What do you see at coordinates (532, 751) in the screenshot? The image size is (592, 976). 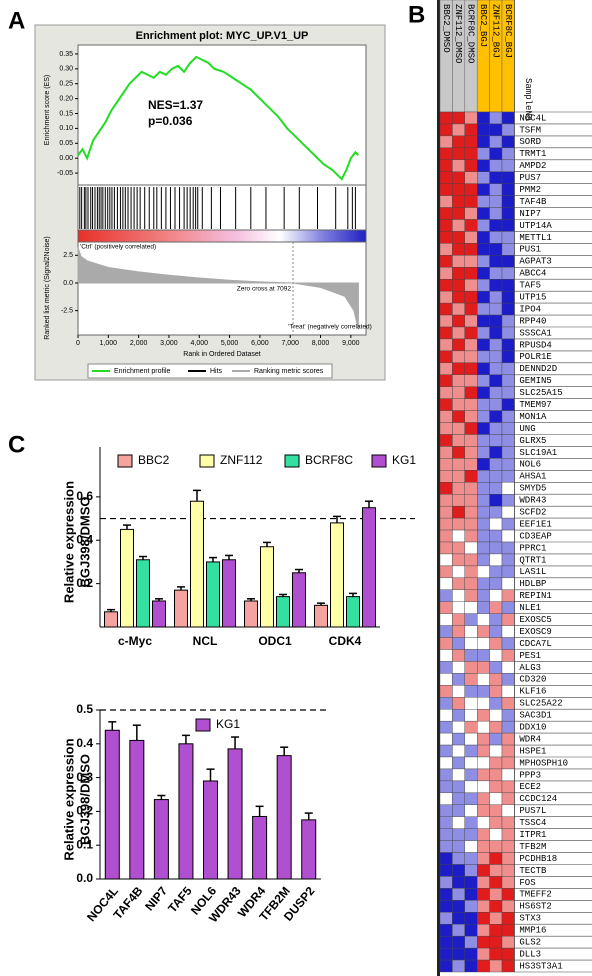 I see `row-label: HSPE1` at bounding box center [532, 751].